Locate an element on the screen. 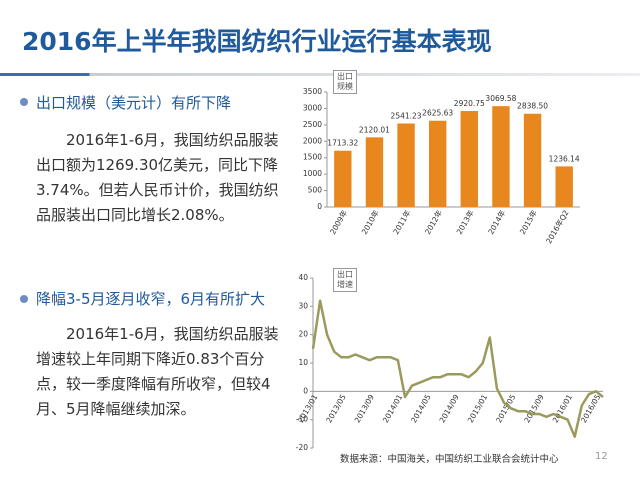  value-label: 2838.50 is located at coordinates (532, 106).